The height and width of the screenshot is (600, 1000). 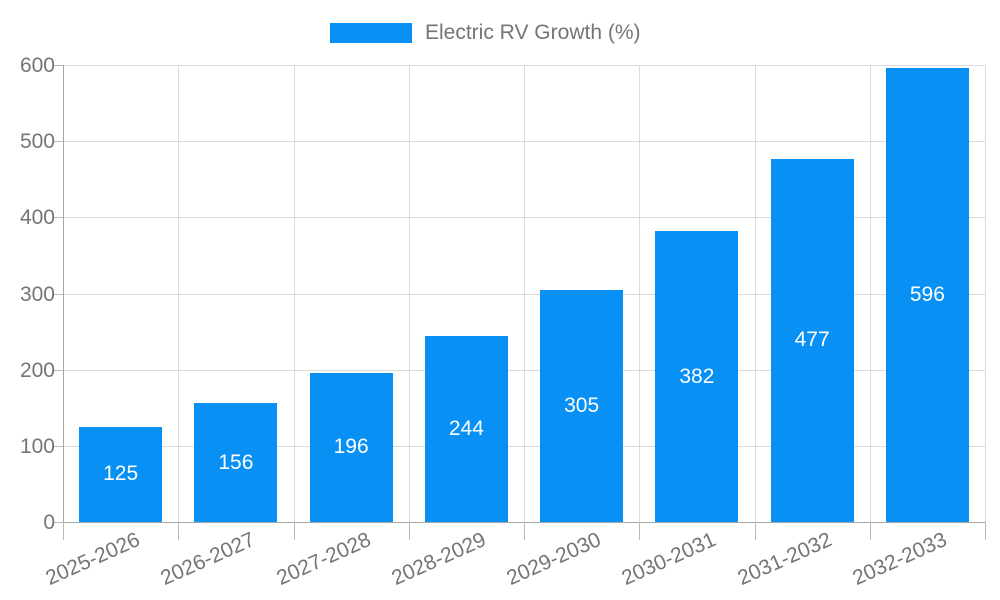 I want to click on bar: 125, so click(x=121, y=474).